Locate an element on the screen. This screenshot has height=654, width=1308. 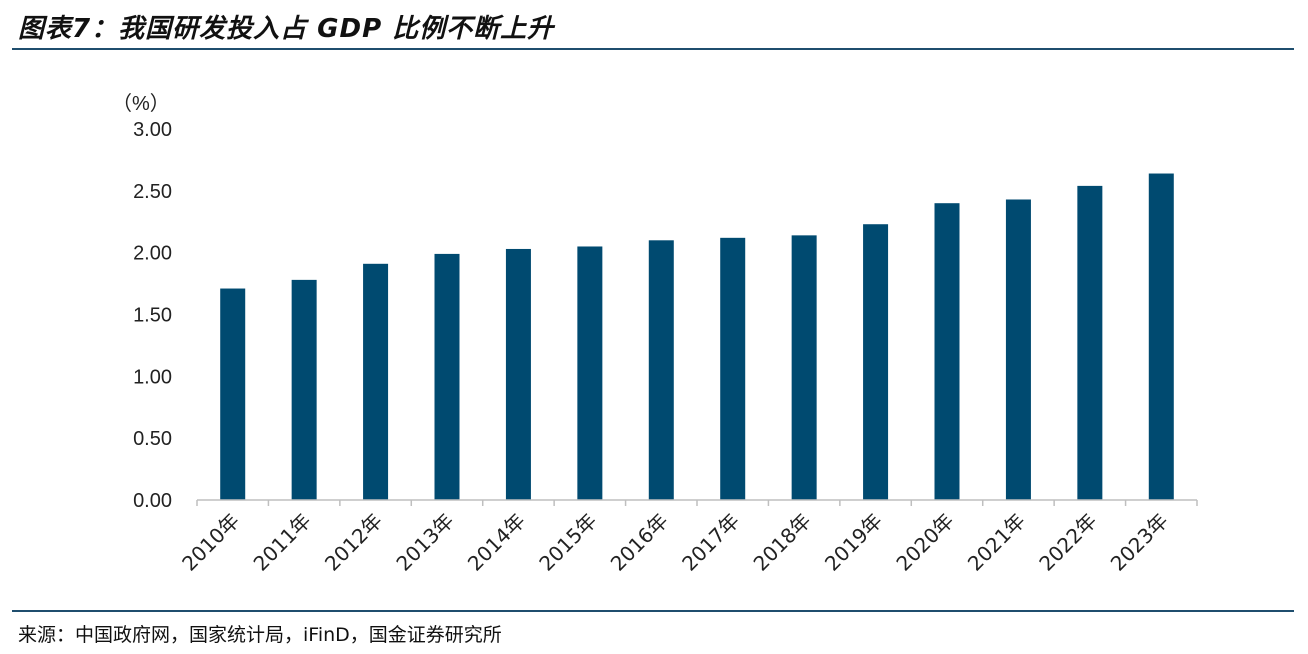
x-tick-label: 2021年 is located at coordinates (996, 542).